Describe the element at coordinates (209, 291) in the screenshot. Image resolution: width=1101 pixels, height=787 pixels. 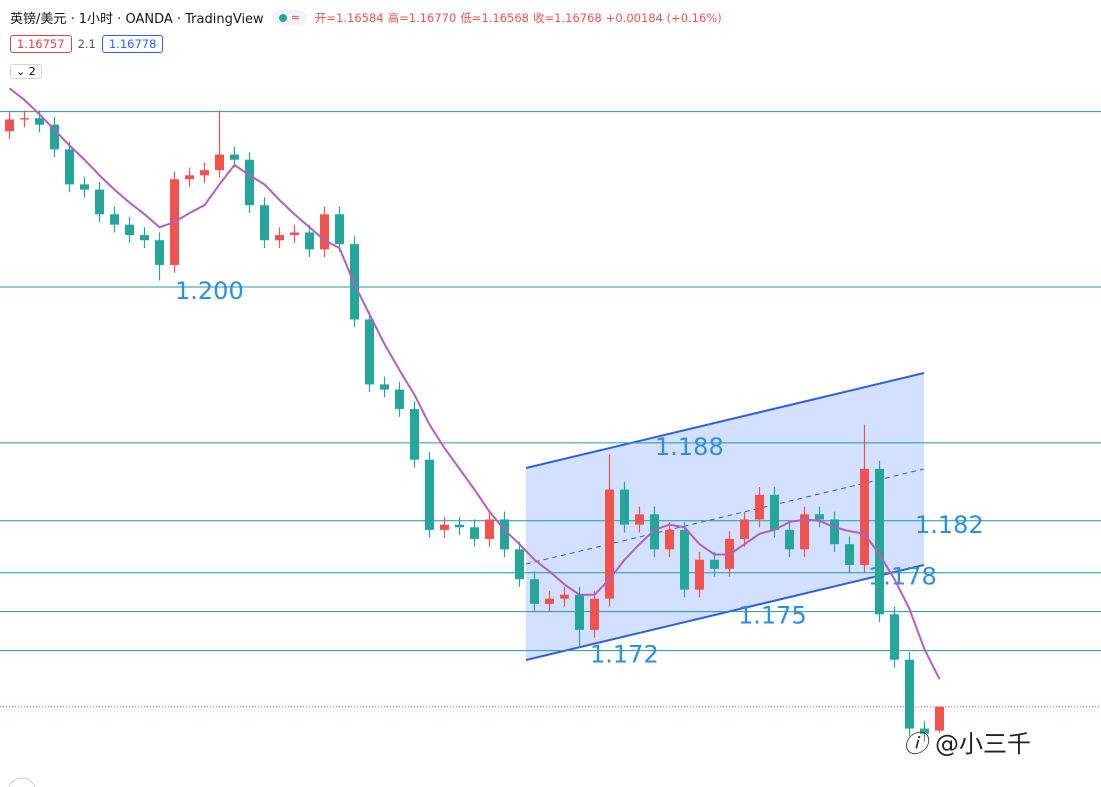
I see `level-label: 1.200` at that location.